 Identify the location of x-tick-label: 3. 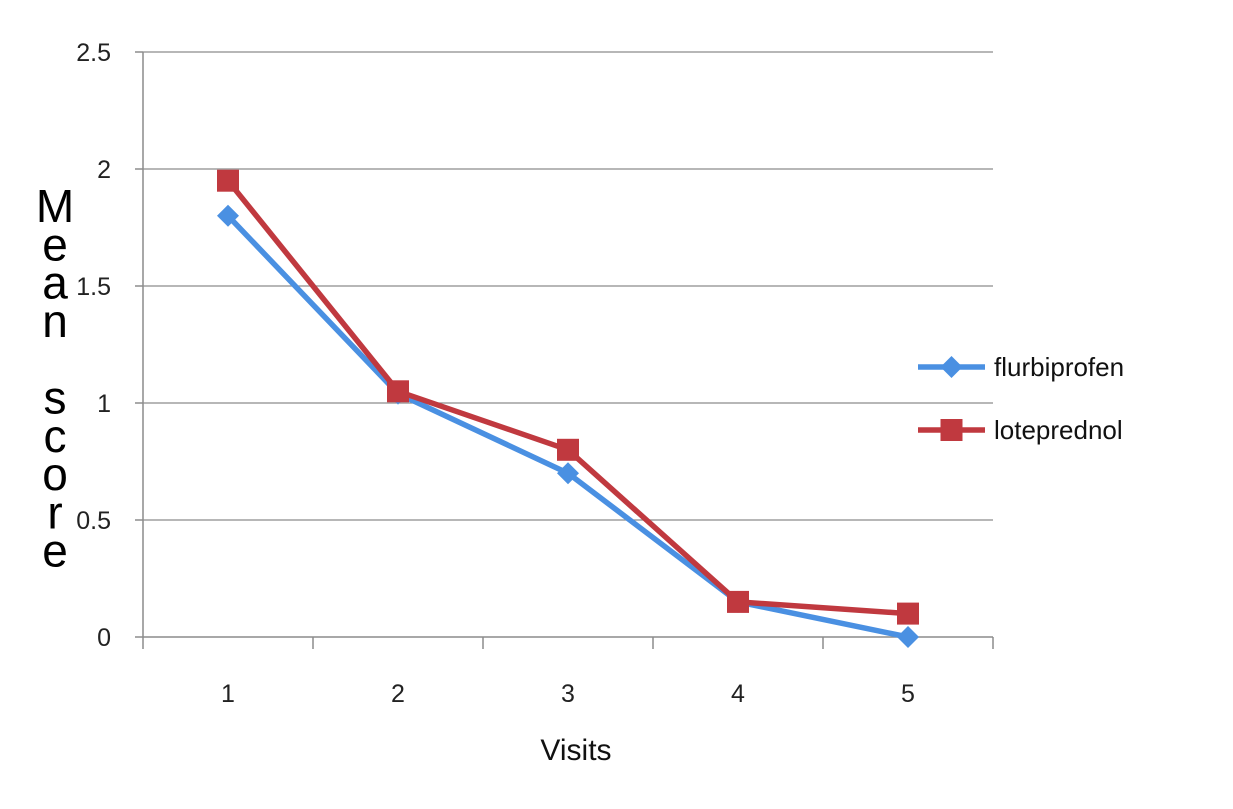
(568, 694).